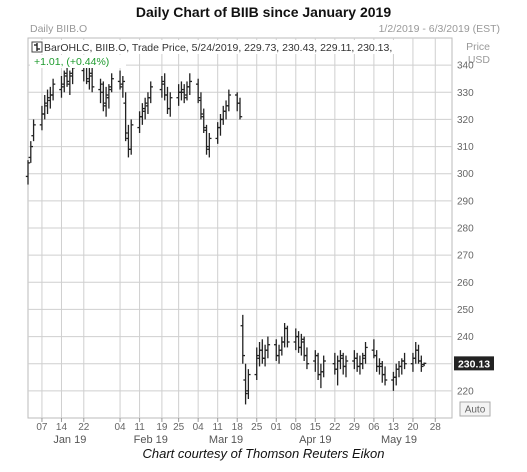 Image resolution: width=527 pixels, height=472 pixels. What do you see at coordinates (226, 440) in the screenshot?
I see `x-month-label: Mar 19` at bounding box center [226, 440].